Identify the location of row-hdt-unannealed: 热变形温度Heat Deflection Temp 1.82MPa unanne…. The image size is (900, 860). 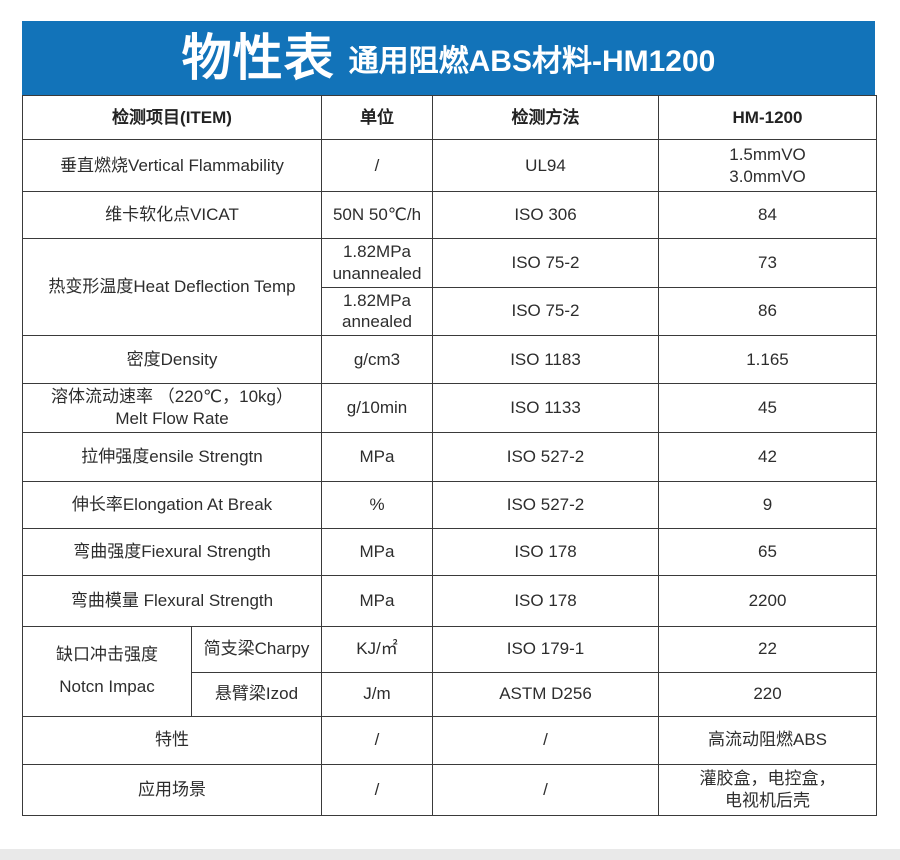
(449, 287).